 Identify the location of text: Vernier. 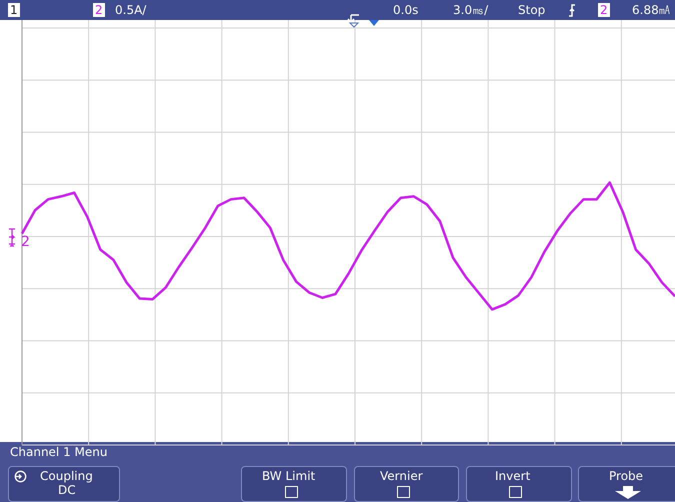
(401, 476).